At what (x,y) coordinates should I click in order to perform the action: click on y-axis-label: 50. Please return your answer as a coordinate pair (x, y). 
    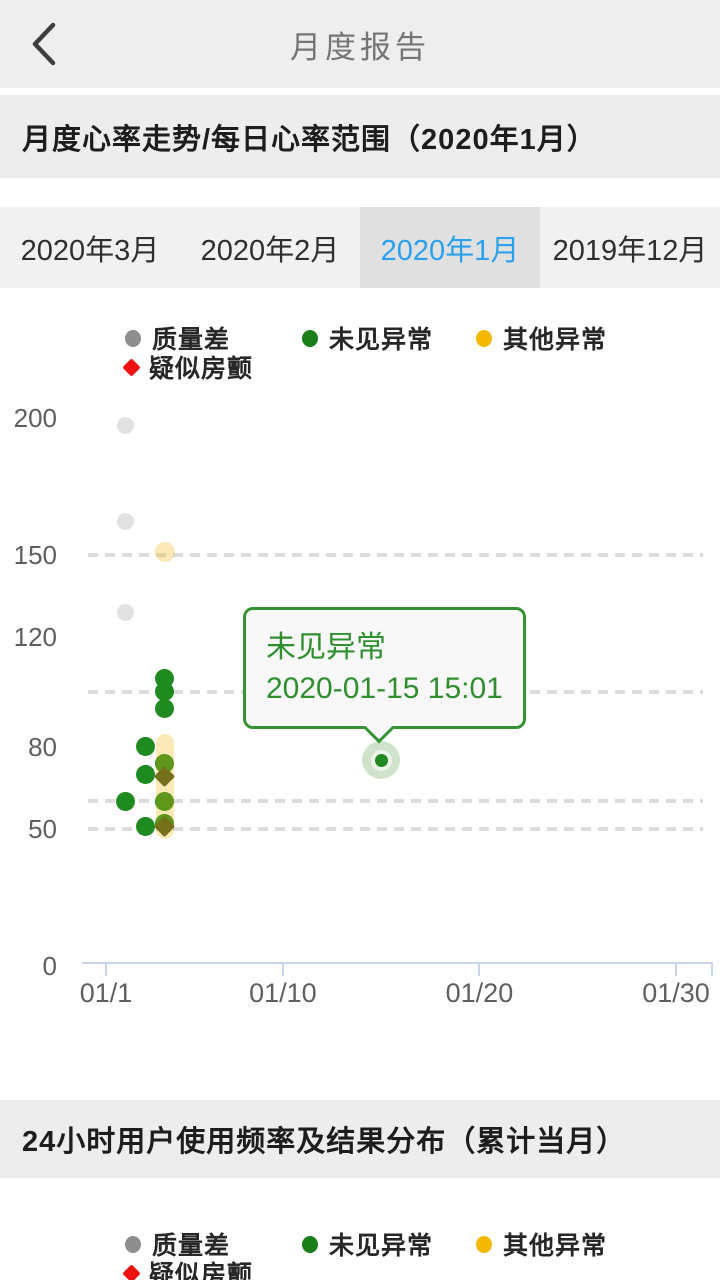
    Looking at the image, I should click on (42, 828).